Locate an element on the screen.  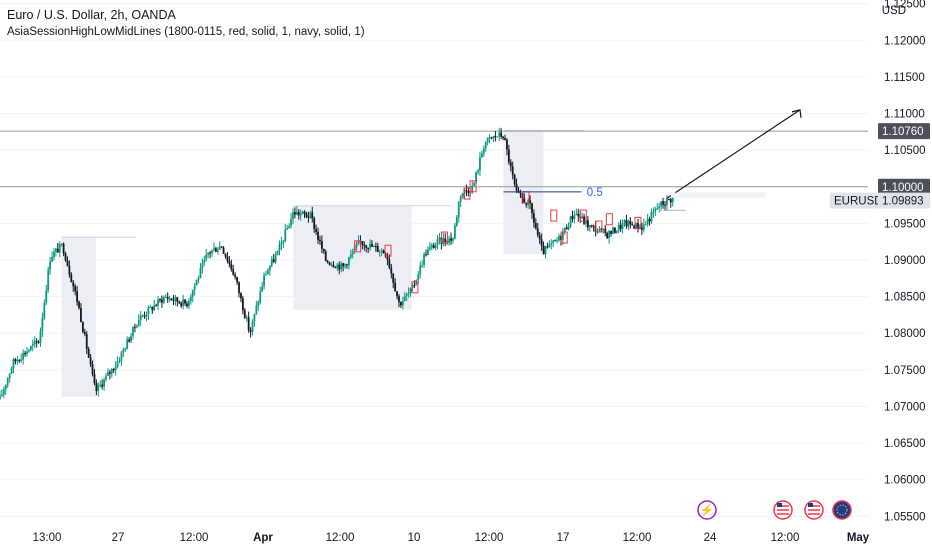
dividend-event-icon is located at coordinates (707, 510).